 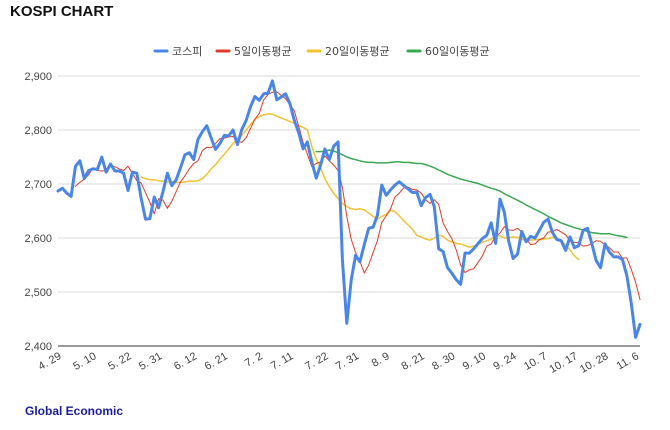 What do you see at coordinates (38, 239) in the screenshot?
I see `y-tick-label: 2,600` at bounding box center [38, 239].